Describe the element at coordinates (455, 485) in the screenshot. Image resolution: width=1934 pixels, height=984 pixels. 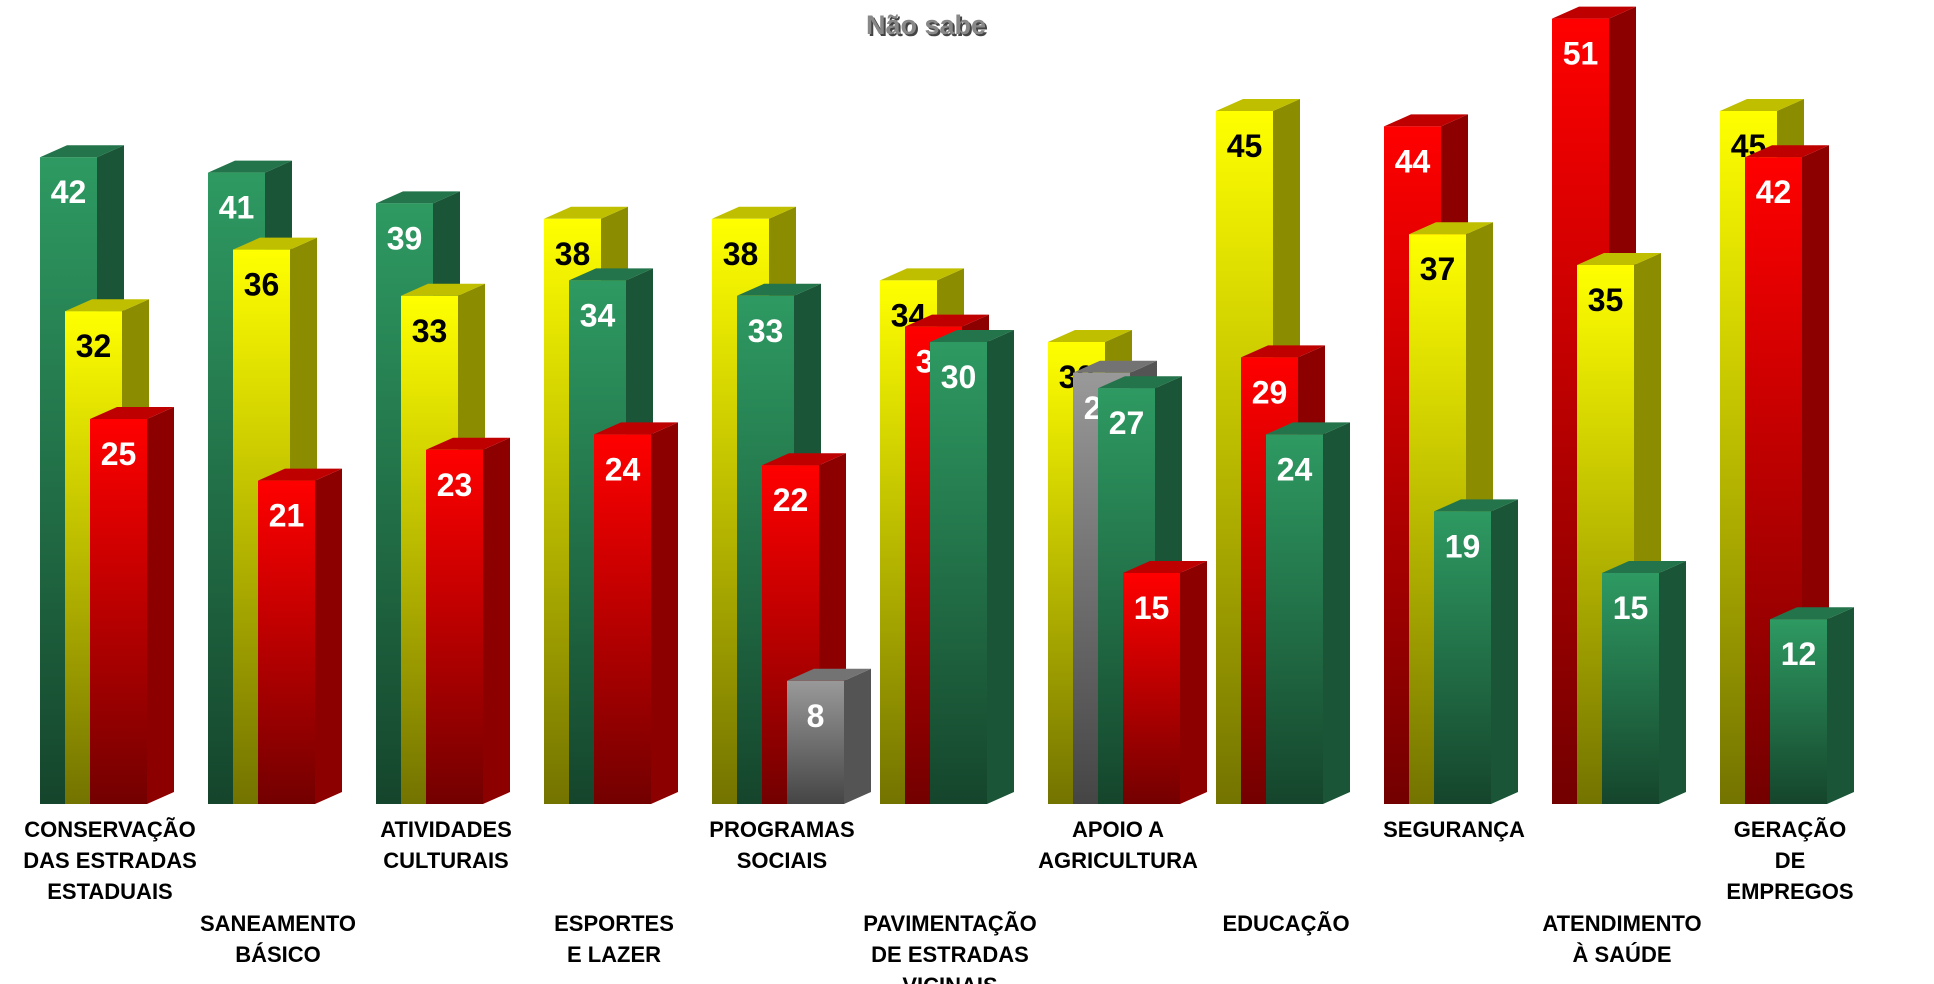
I see `value-label: 23` at that location.